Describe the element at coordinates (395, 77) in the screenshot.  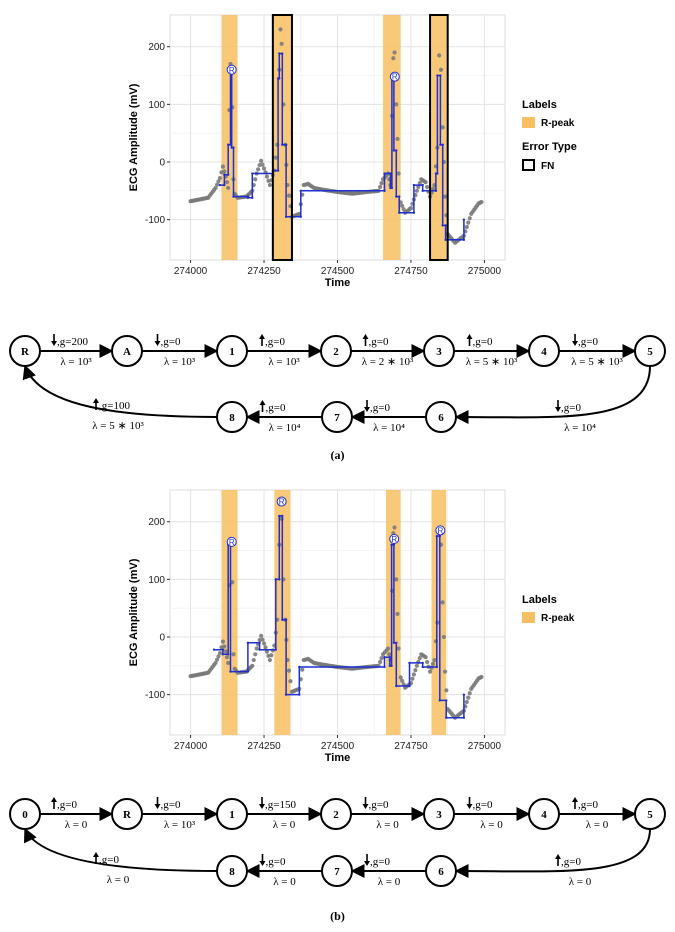
I see `r-marker-label: R` at that location.